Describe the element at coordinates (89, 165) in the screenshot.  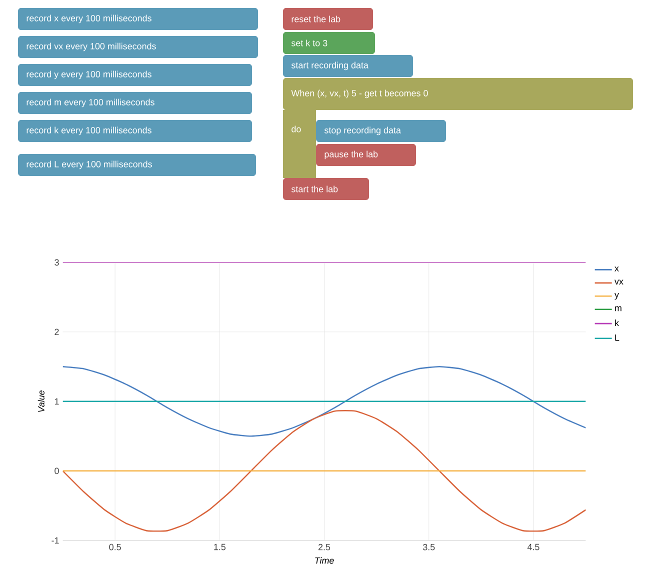
I see `text: record L every 100 milliseconds` at that location.